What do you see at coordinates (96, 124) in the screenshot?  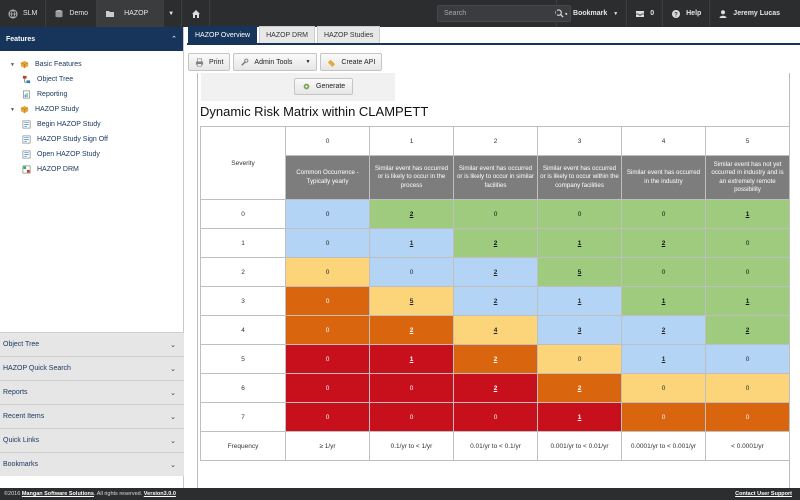 I see `tree-item-begin-hazop-study: Begin HAZOP Study` at bounding box center [96, 124].